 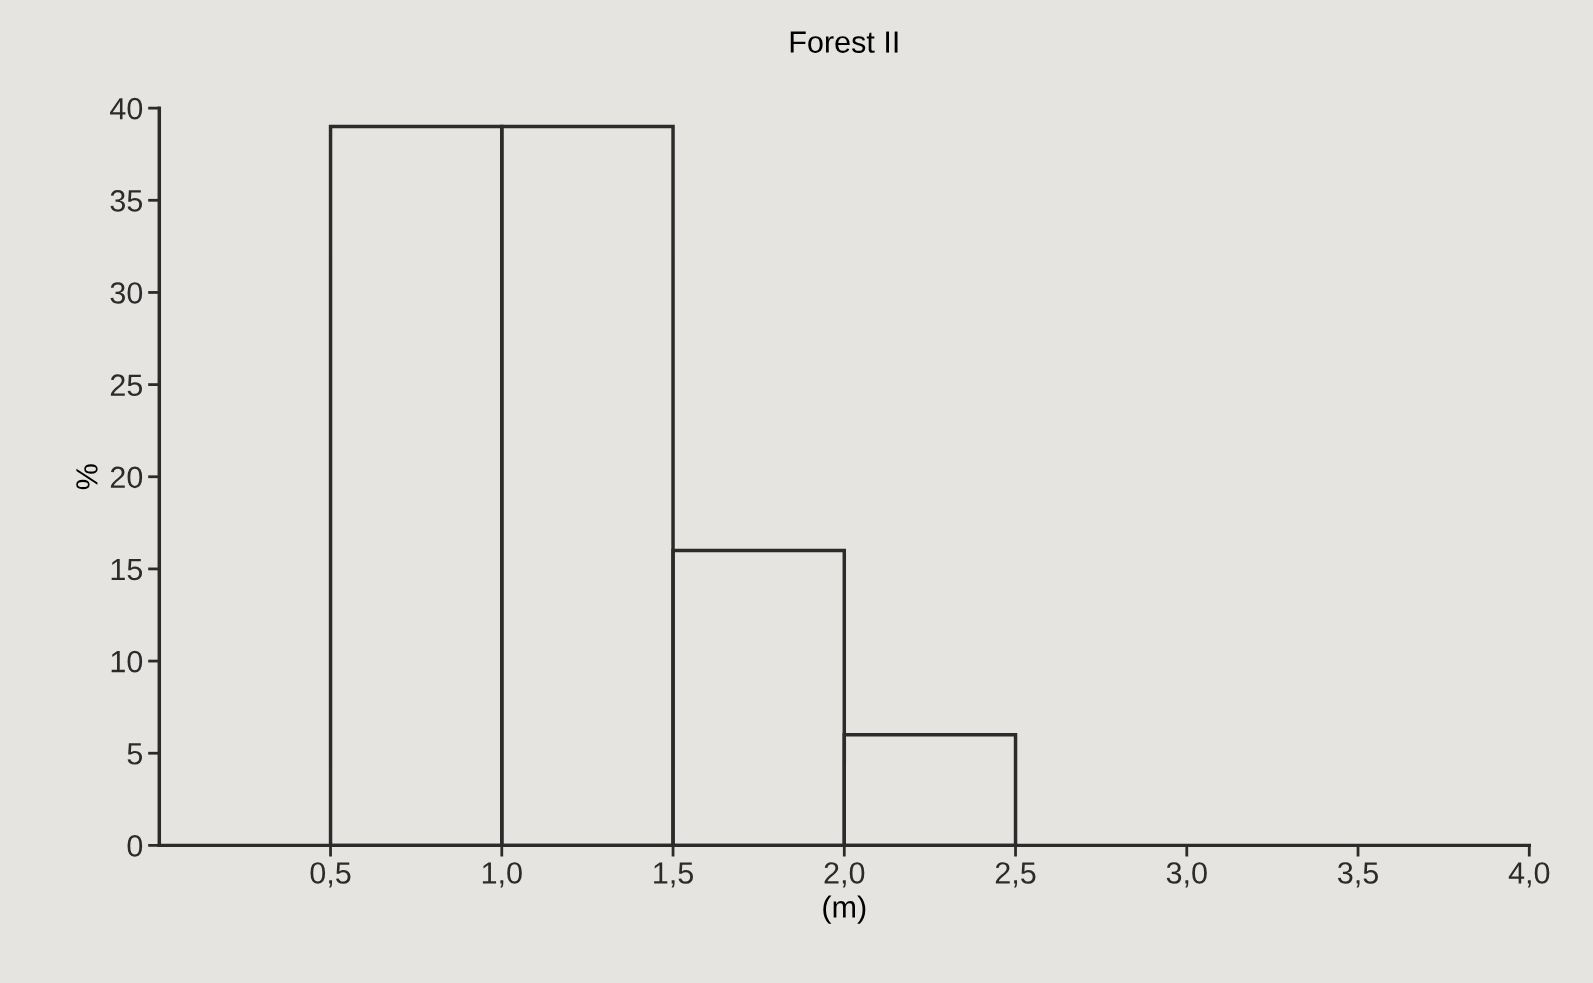 What do you see at coordinates (673, 875) in the screenshot?
I see `x-tick-label: 1,5` at bounding box center [673, 875].